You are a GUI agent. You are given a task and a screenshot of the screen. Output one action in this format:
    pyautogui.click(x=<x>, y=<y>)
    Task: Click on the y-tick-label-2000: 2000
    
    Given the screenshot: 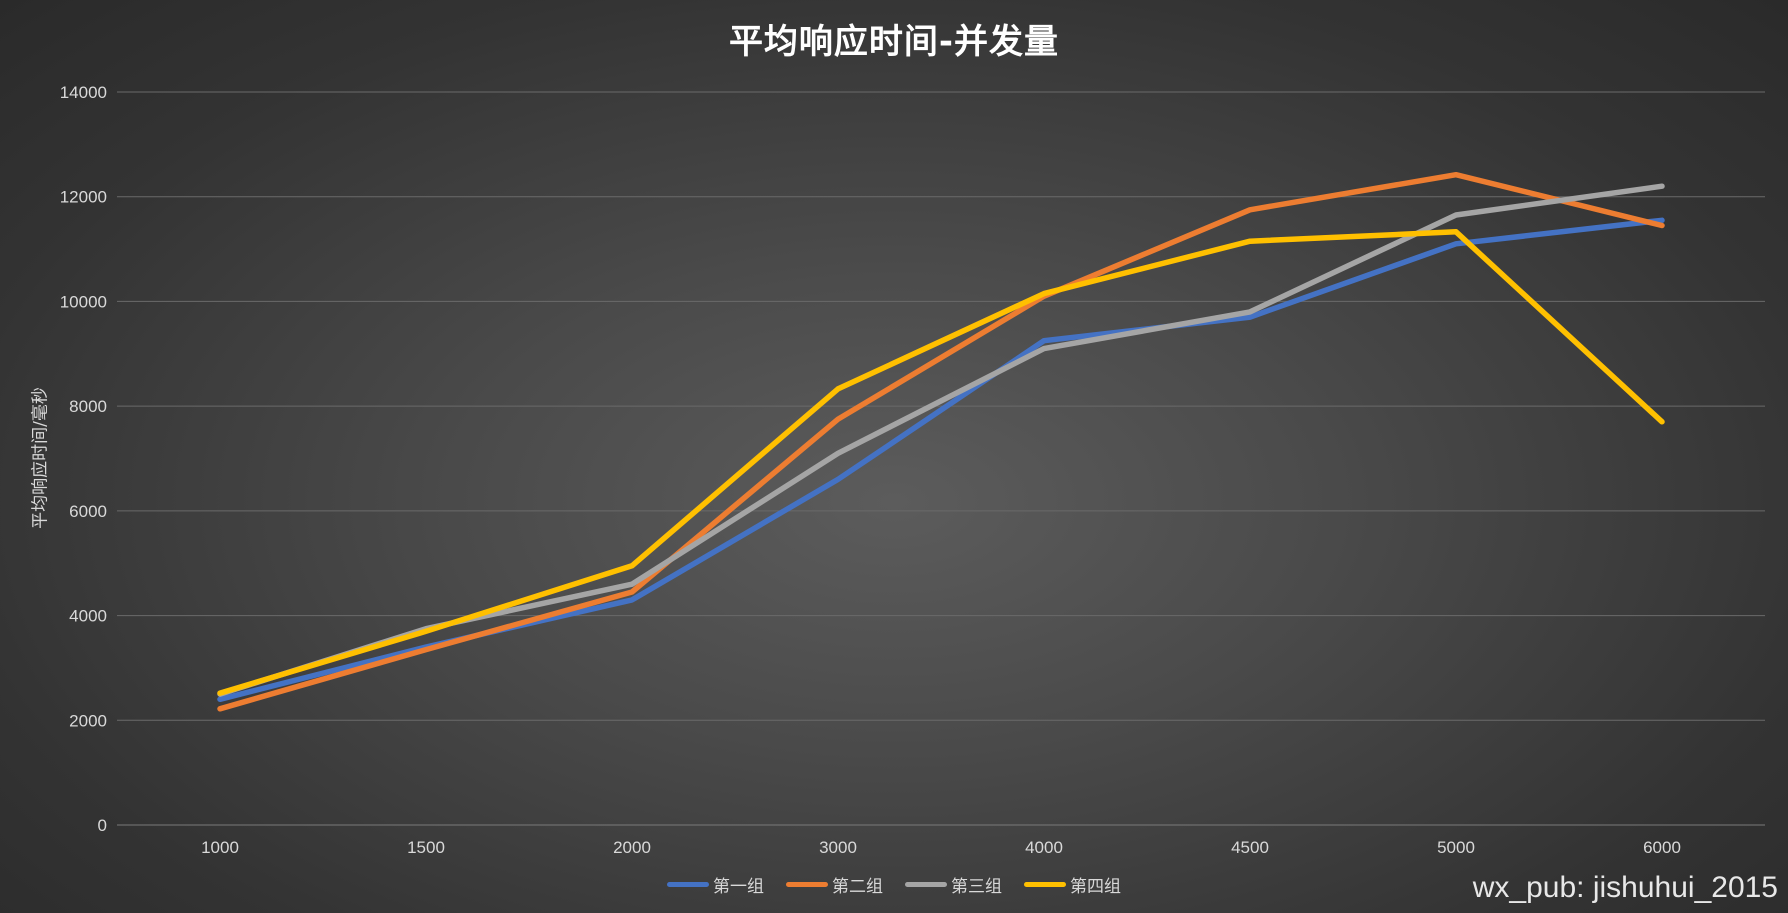 What is the action you would take?
    pyautogui.click(x=88, y=720)
    